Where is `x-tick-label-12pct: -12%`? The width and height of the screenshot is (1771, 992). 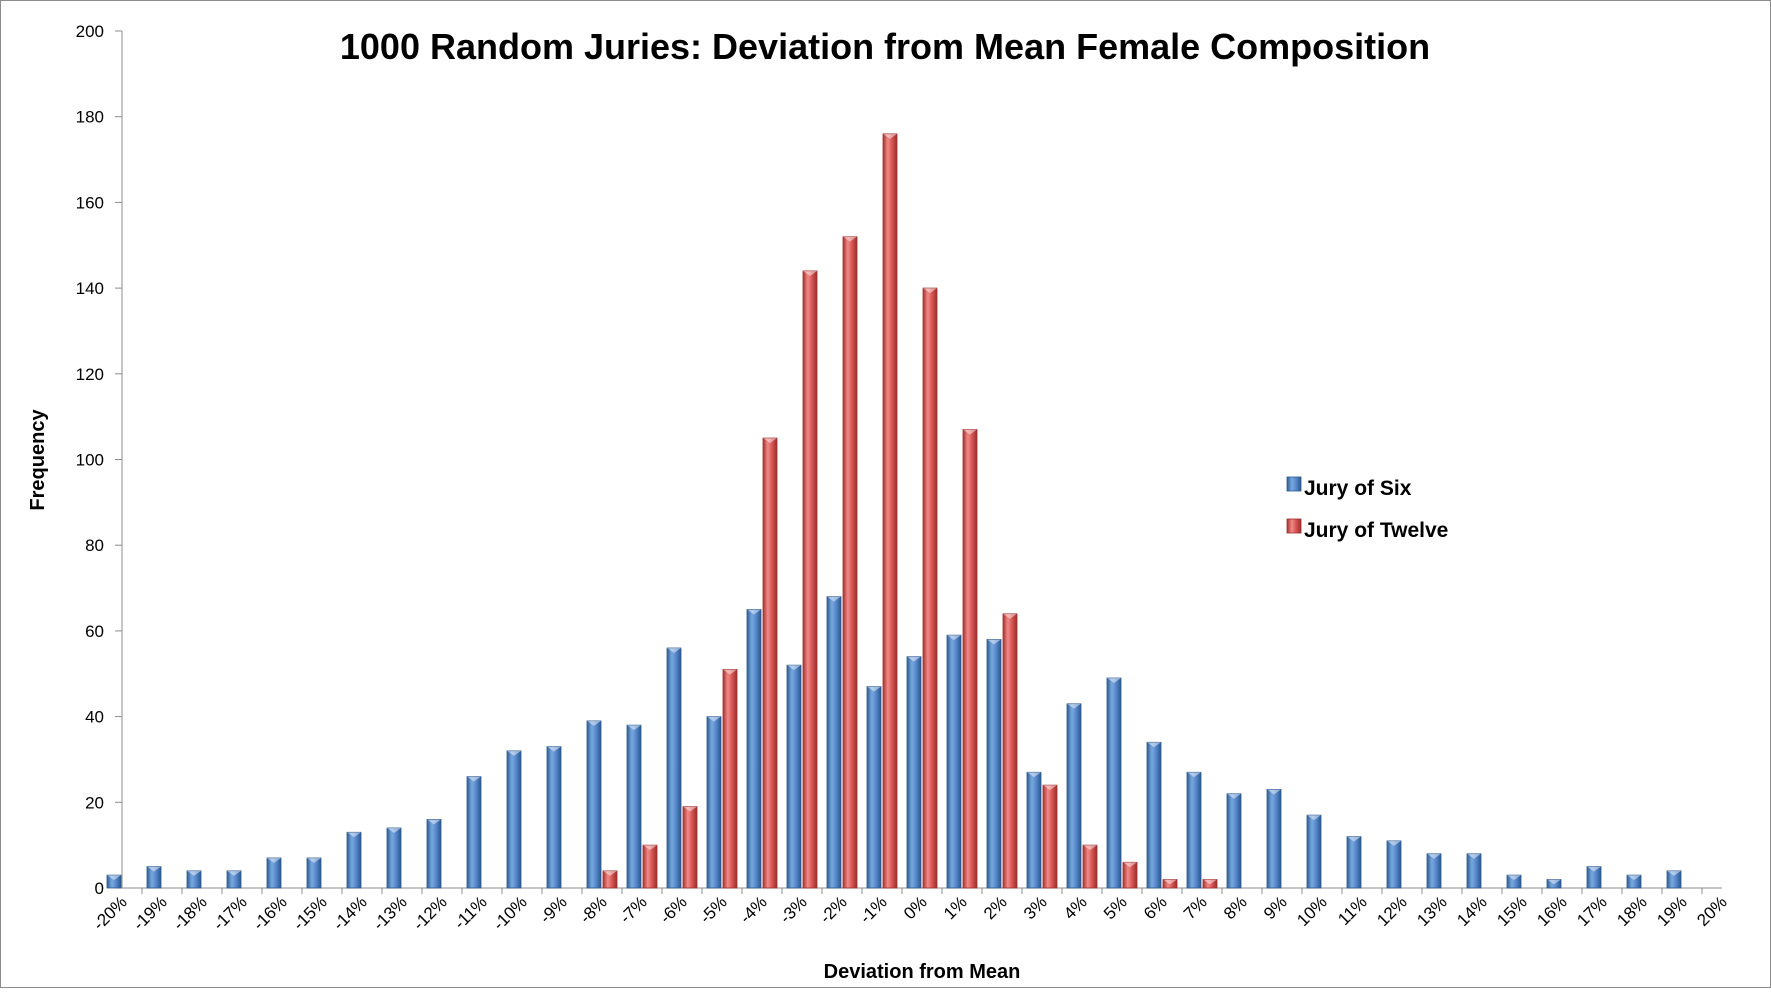 x-tick-label-12pct: -12% is located at coordinates (429, 912).